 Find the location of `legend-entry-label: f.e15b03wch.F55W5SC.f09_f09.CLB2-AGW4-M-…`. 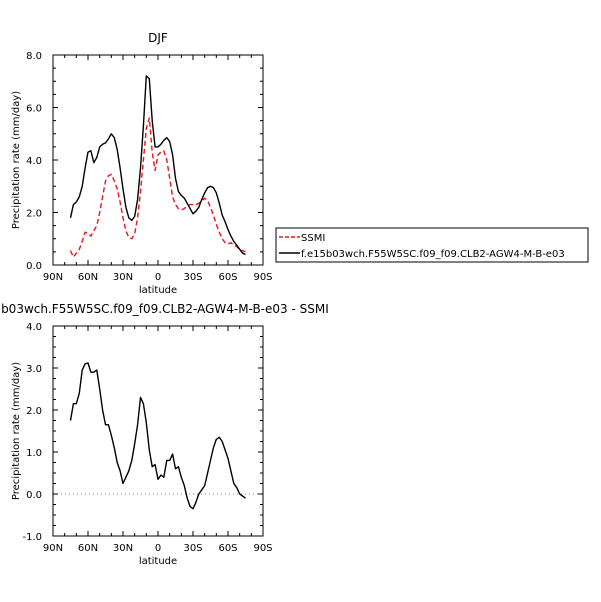

legend-entry-label: f.e15b03wch.F55W5SC.f09_f09.CLB2-AGW4-M-… is located at coordinates (433, 254).